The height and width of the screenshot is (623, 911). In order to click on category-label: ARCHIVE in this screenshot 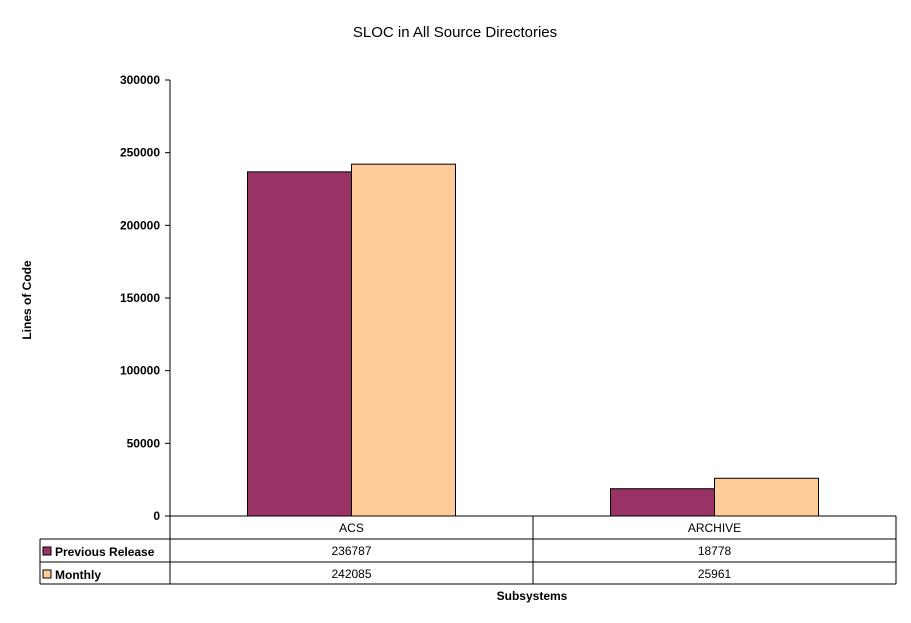, I will do `click(714, 528)`.